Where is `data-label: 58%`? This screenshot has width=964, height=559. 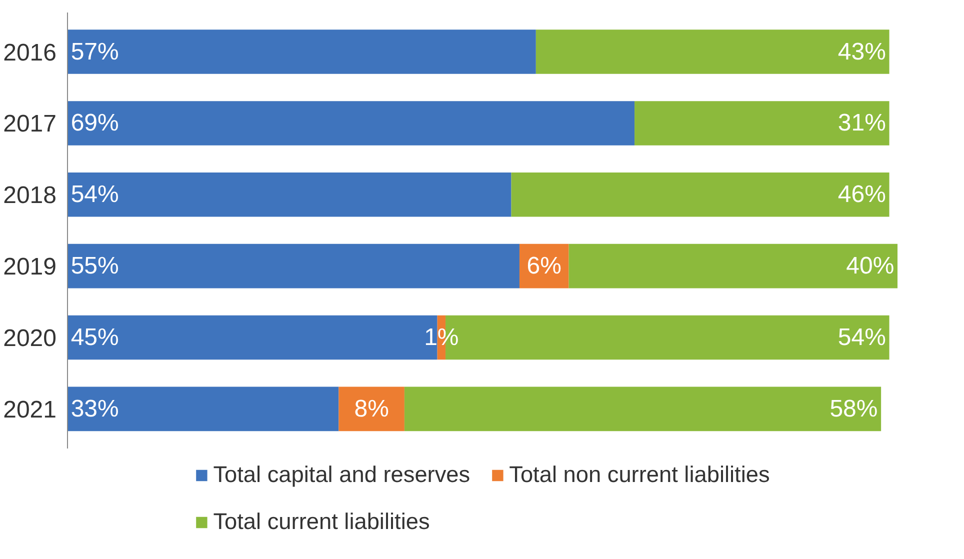
data-label: 58% is located at coordinates (854, 408).